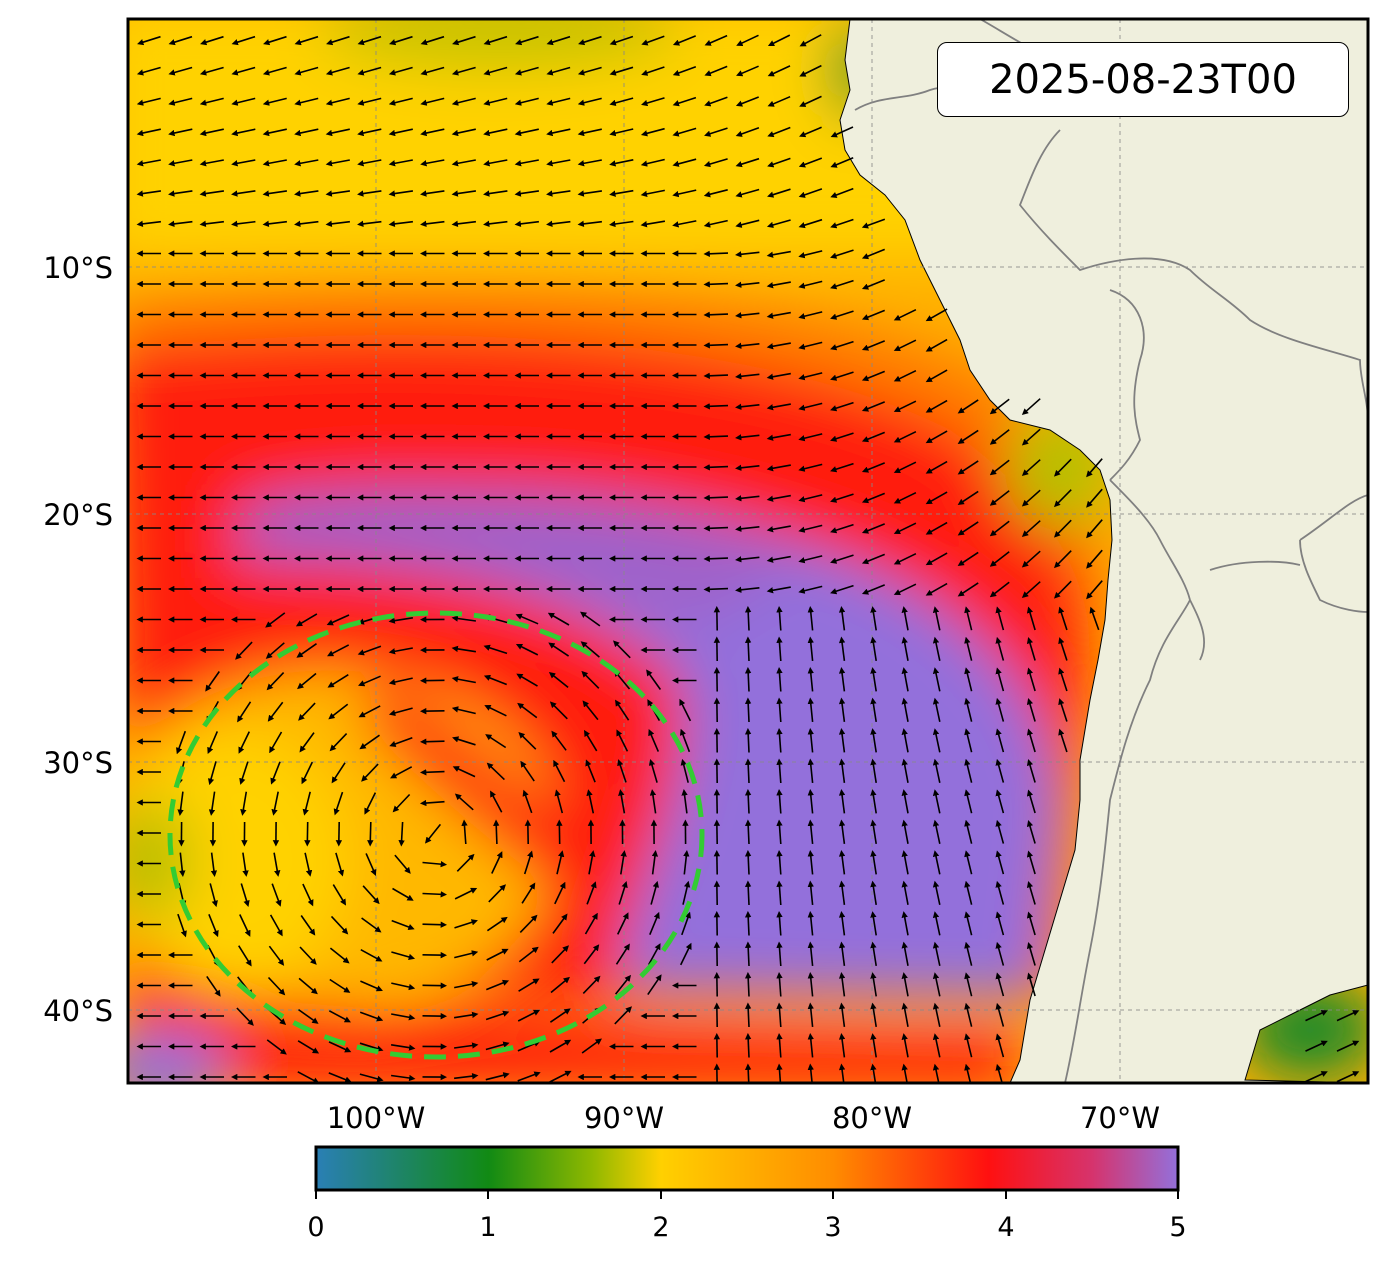 The height and width of the screenshot is (1265, 1387). Describe the element at coordinates (1143, 79) in the screenshot. I see `timestamp-label: 2025-08-23T00` at that location.